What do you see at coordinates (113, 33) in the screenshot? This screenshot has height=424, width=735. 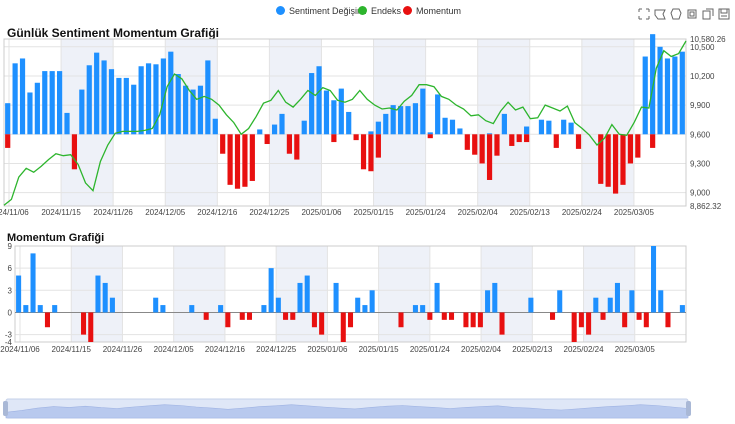 I see `main-chart-title: Günlük Sentiment Momentum Grafiği` at bounding box center [113, 33].